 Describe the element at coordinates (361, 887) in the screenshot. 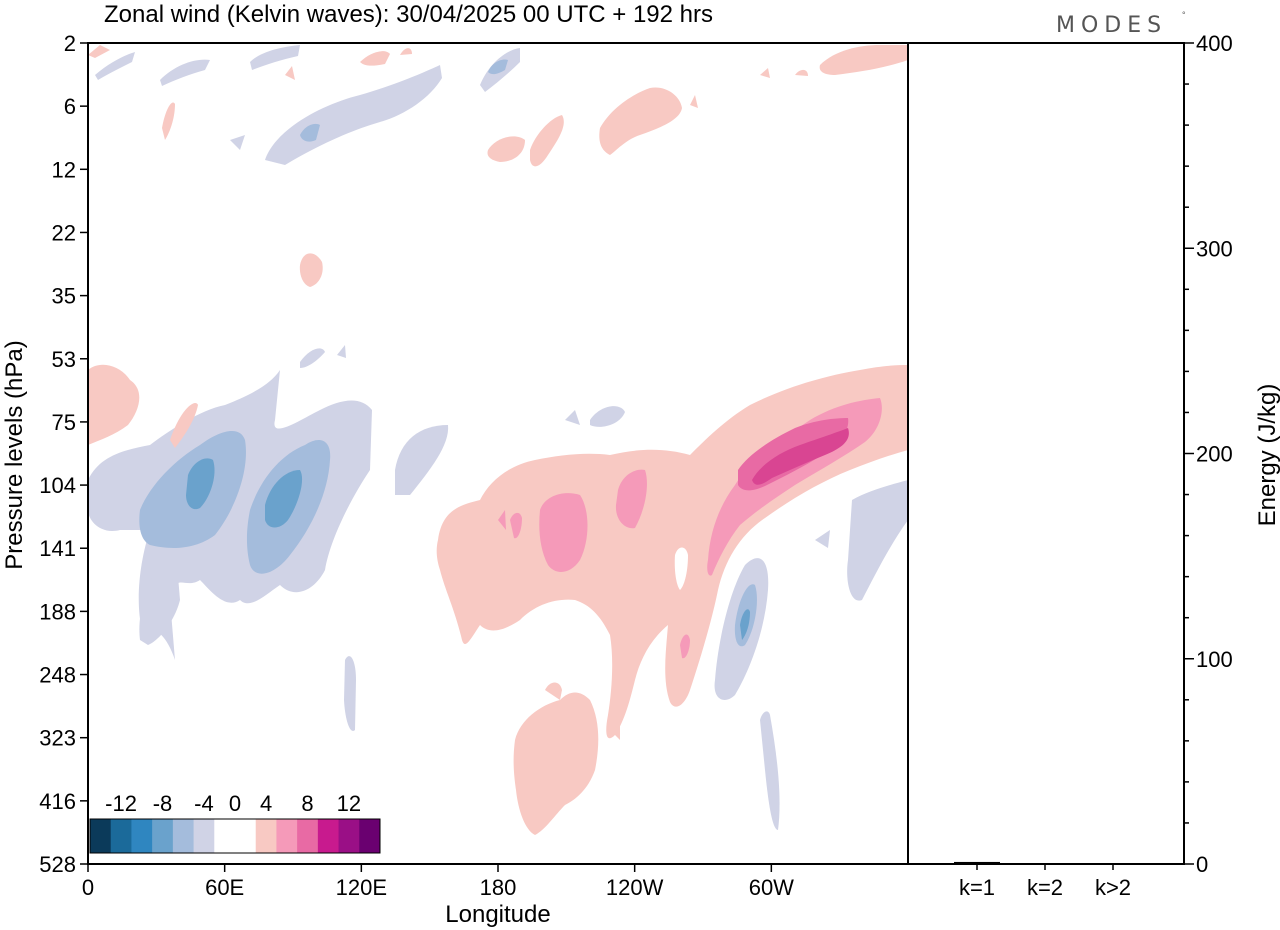

I see `x-tick-label: 120E` at that location.